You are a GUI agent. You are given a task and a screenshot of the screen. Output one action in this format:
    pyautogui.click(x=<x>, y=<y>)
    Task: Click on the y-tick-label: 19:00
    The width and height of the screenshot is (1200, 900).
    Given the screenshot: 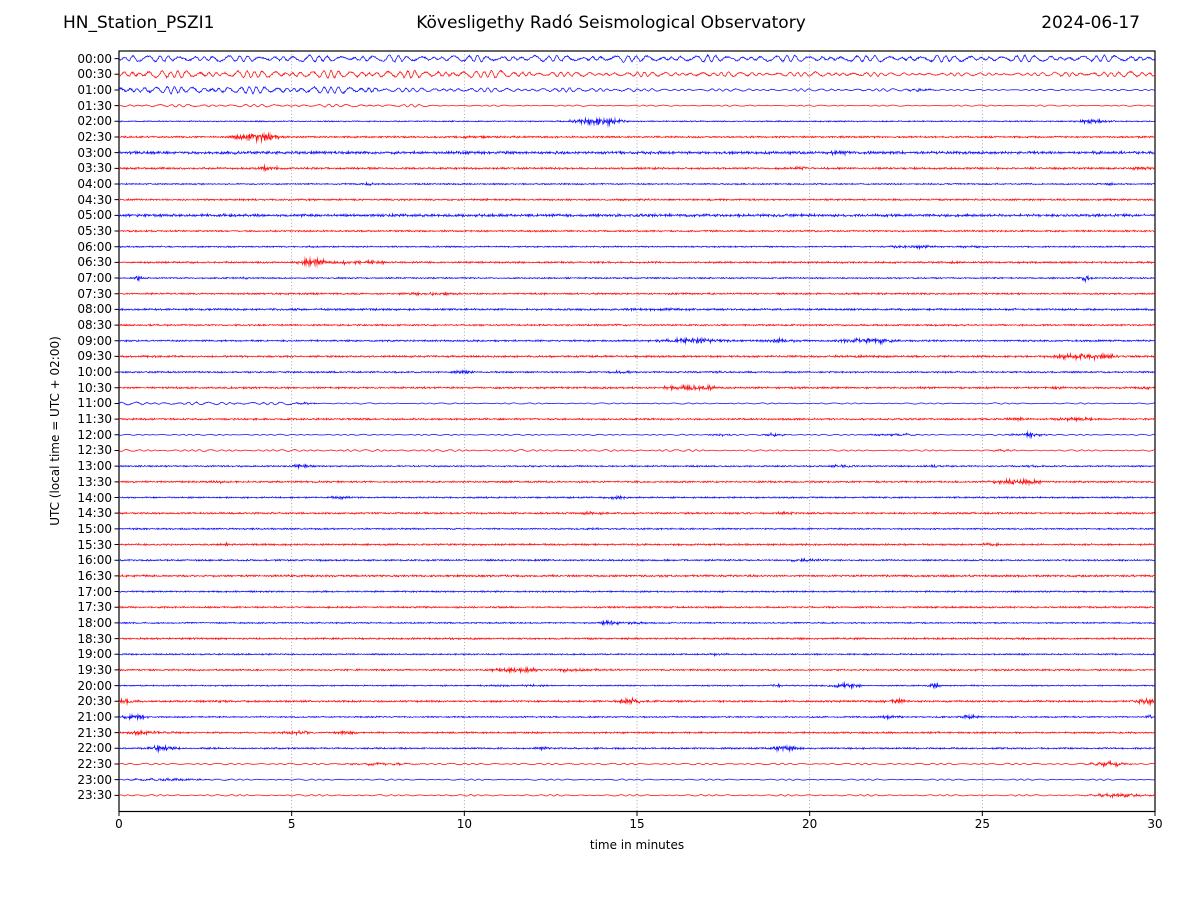 What is the action you would take?
    pyautogui.click(x=94, y=654)
    